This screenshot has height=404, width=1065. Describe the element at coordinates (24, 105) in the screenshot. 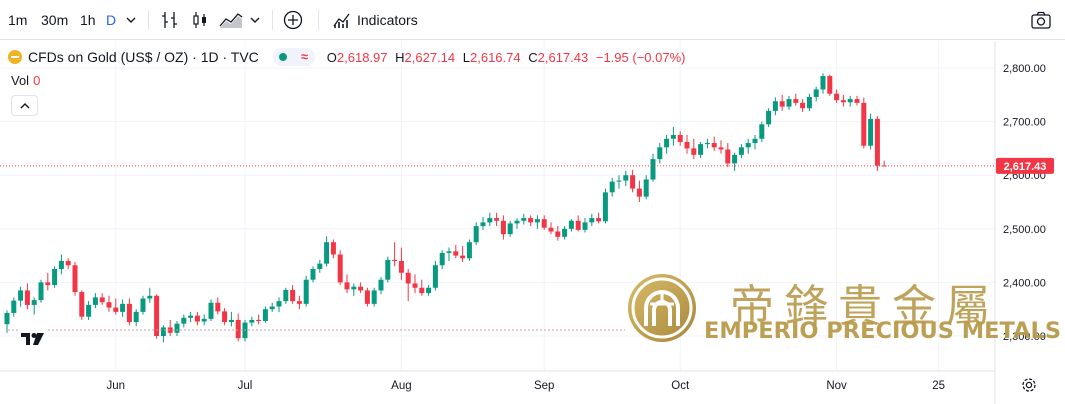

I see `collapse-legend-button` at that location.